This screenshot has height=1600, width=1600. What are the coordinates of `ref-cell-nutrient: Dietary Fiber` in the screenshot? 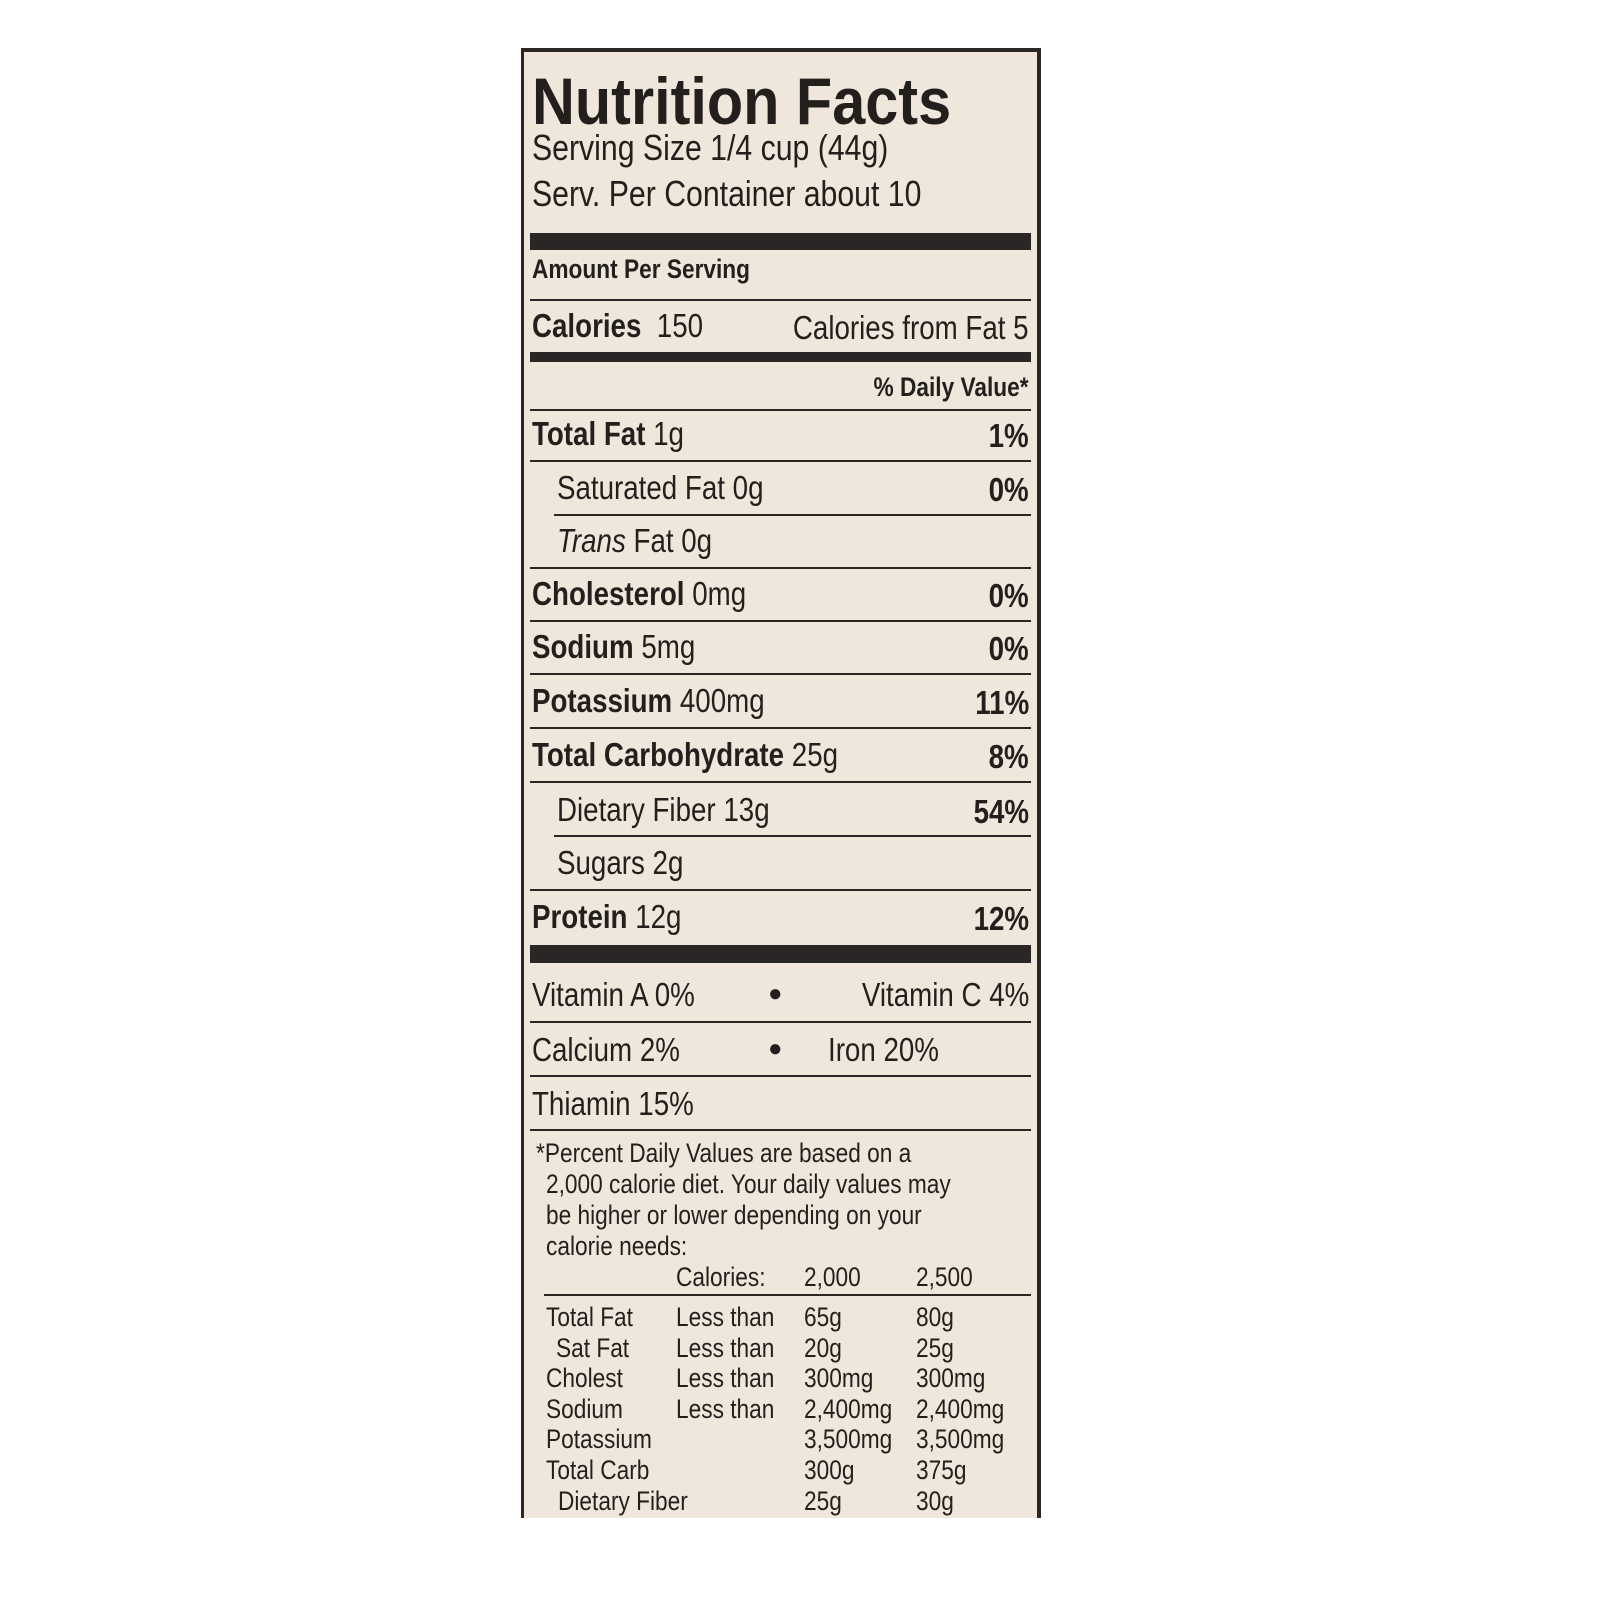 It's located at (623, 1500).